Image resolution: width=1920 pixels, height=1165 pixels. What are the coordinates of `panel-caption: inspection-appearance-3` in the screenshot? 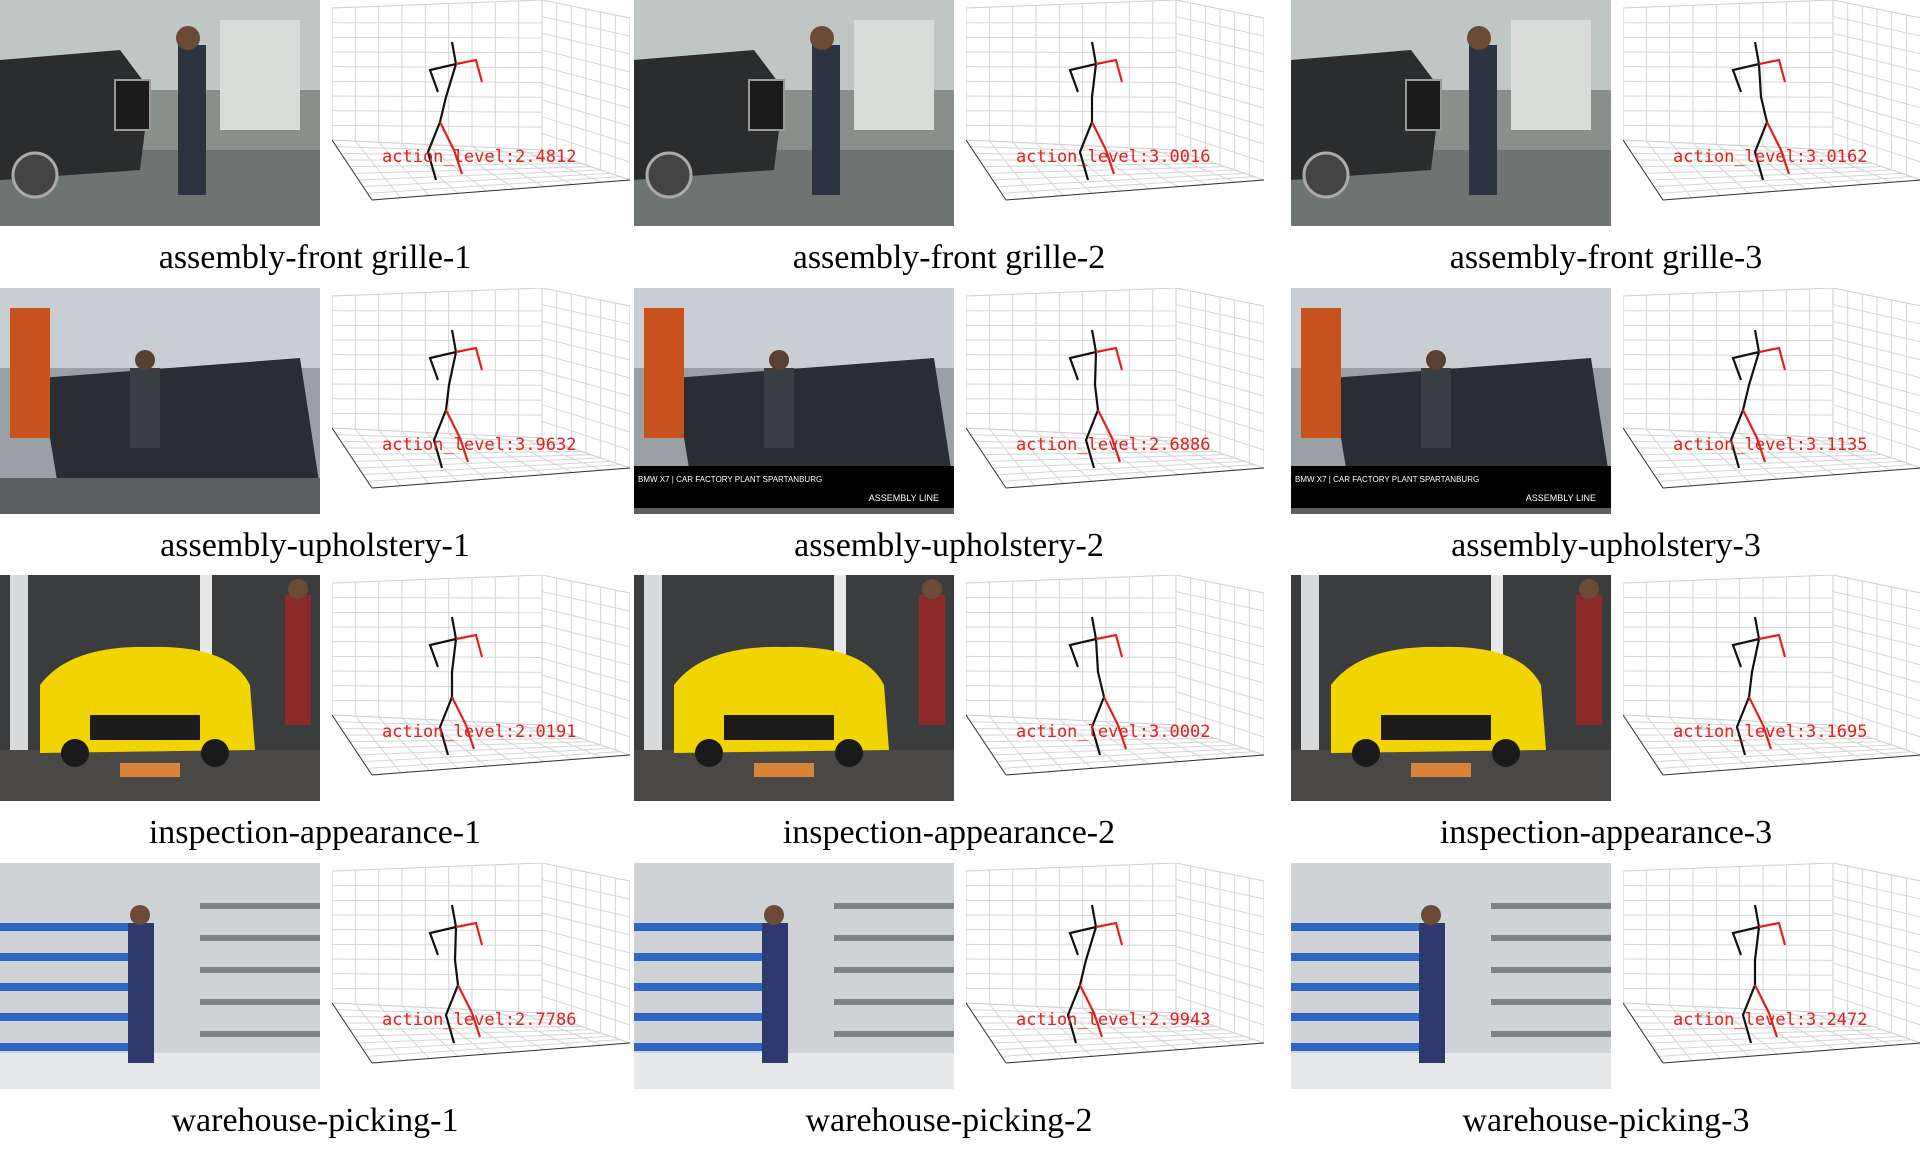 It's located at (1605, 833).